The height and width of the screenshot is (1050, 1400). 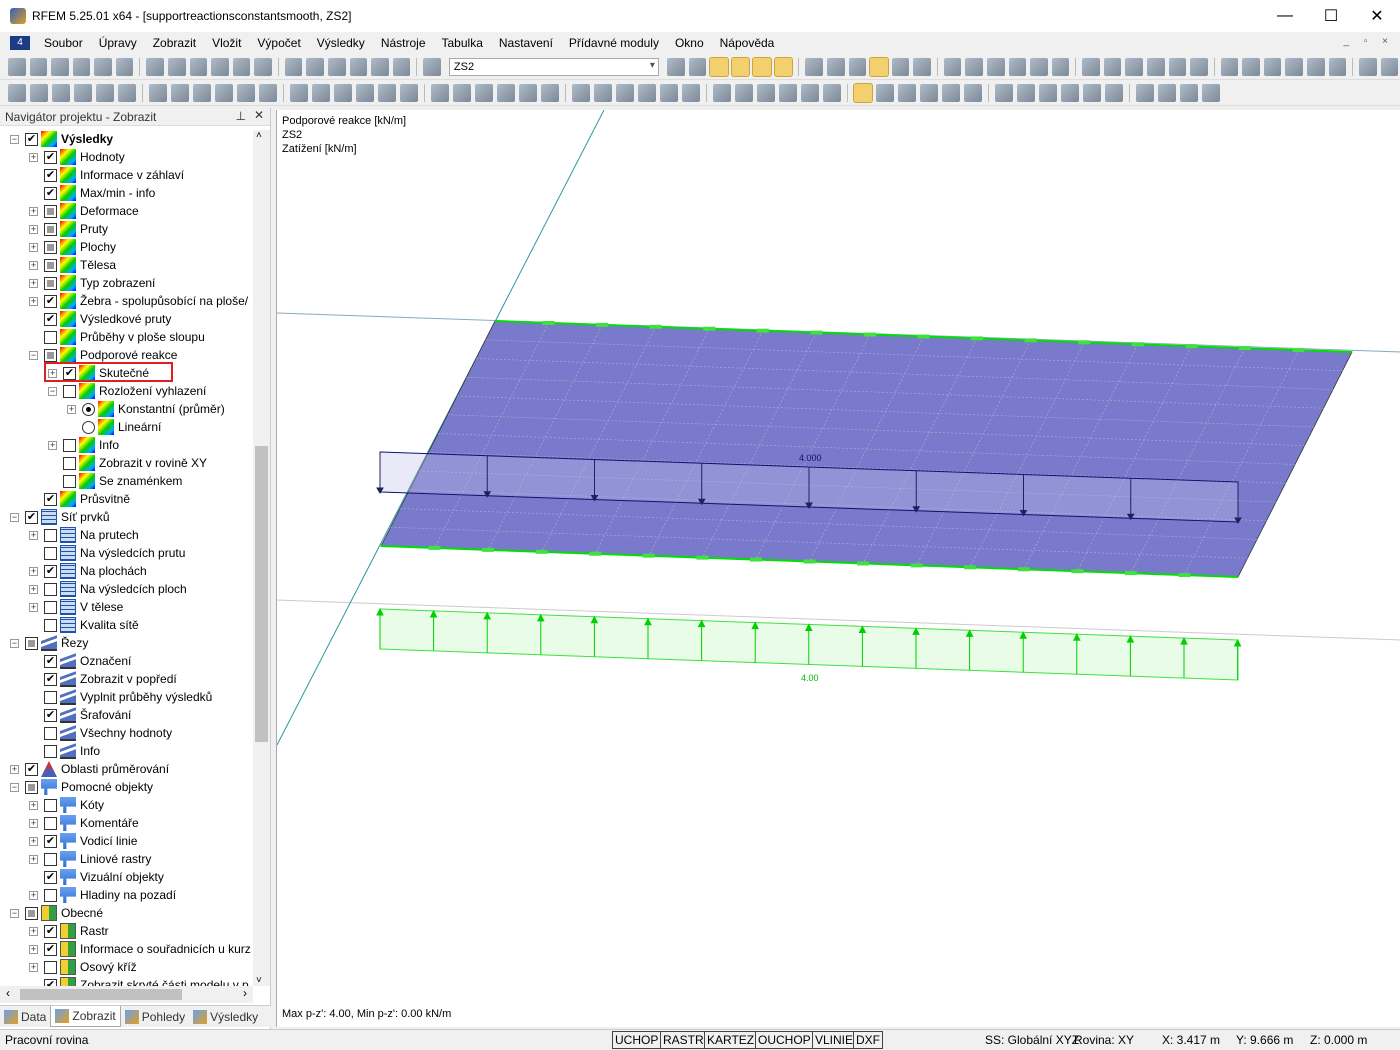 I want to click on tree-item: ✔ Průsvitně, so click(x=79, y=499).